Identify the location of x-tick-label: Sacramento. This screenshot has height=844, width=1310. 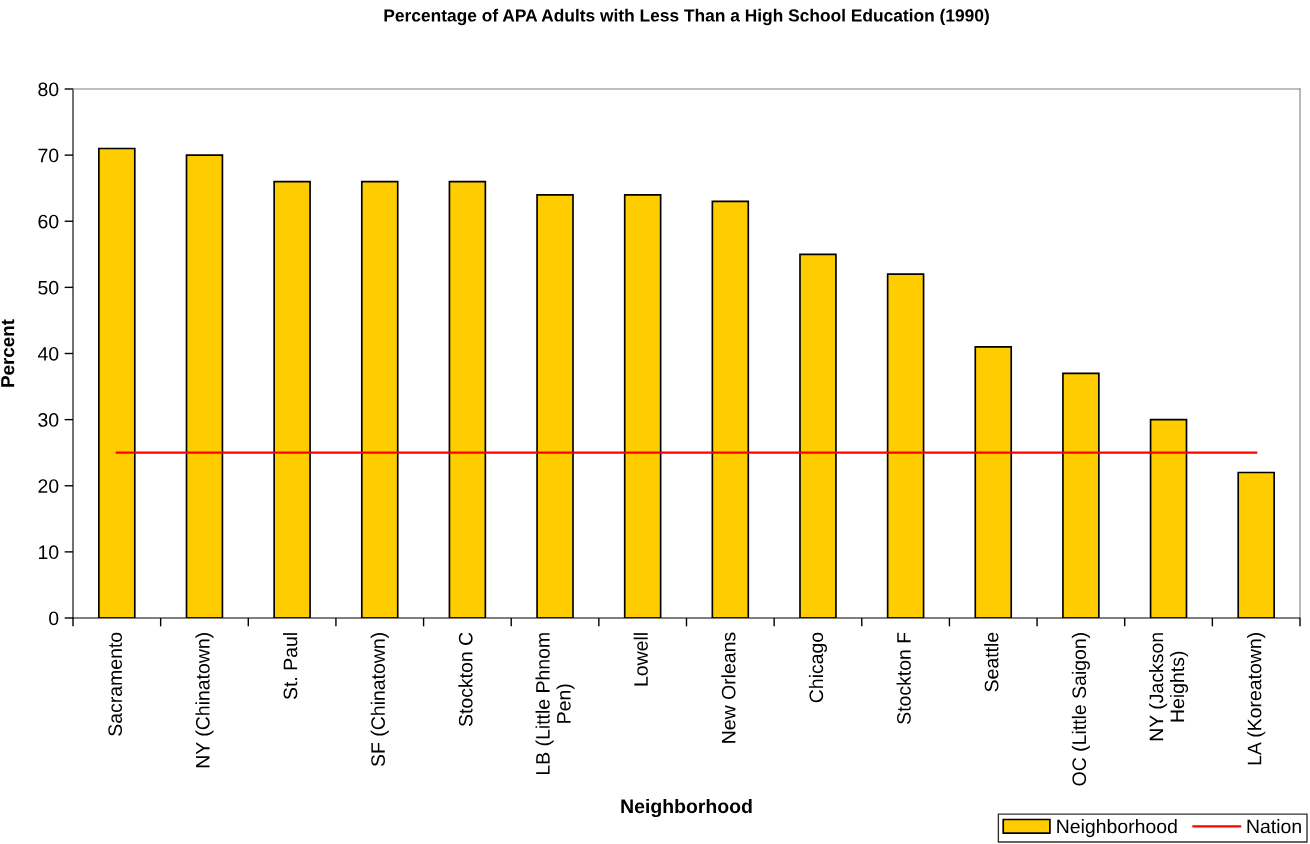
(115, 684).